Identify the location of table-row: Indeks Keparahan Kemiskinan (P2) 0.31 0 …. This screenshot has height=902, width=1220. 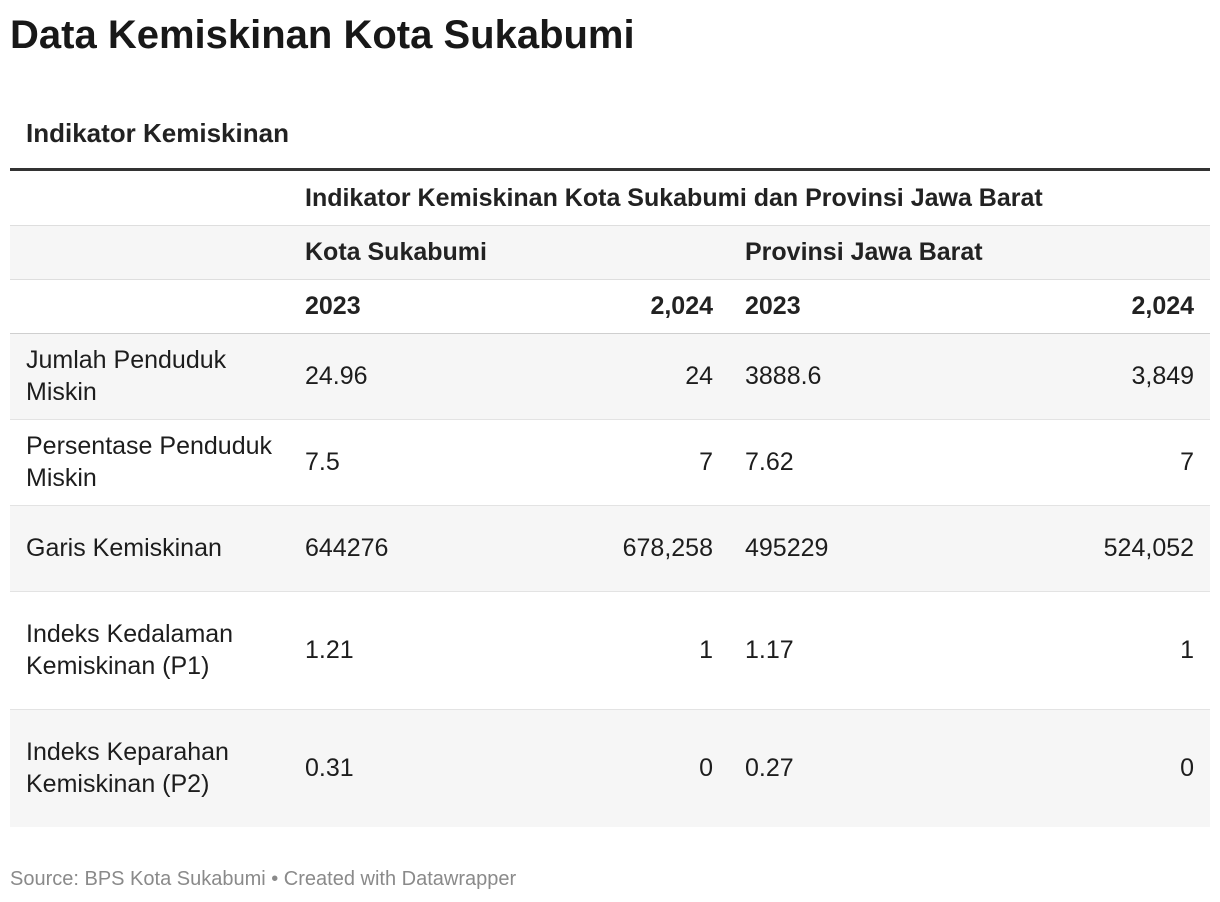
(610, 768).